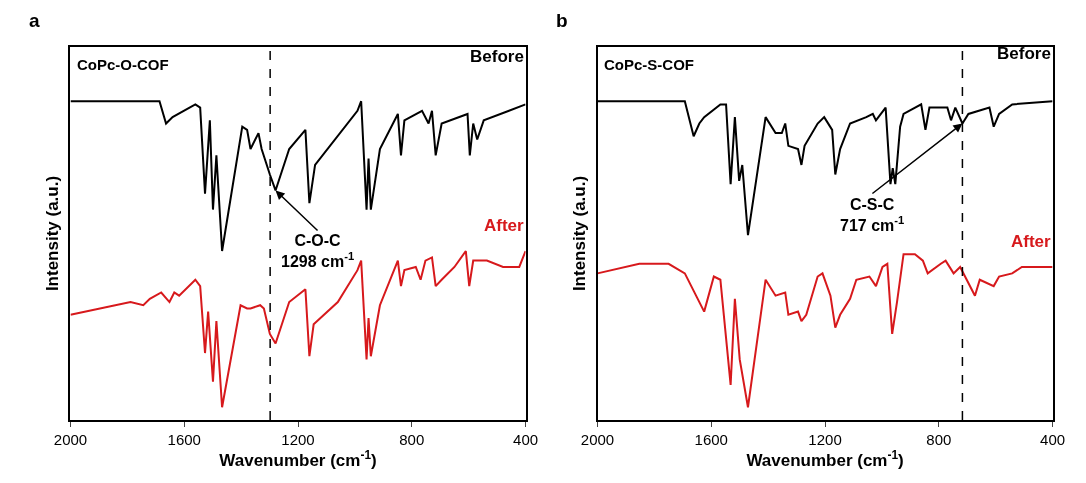 This screenshot has height=483, width=1086. What do you see at coordinates (872, 215) in the screenshot?
I see `annotation: C-S-C 717 cm$^{-1}$` at bounding box center [872, 215].